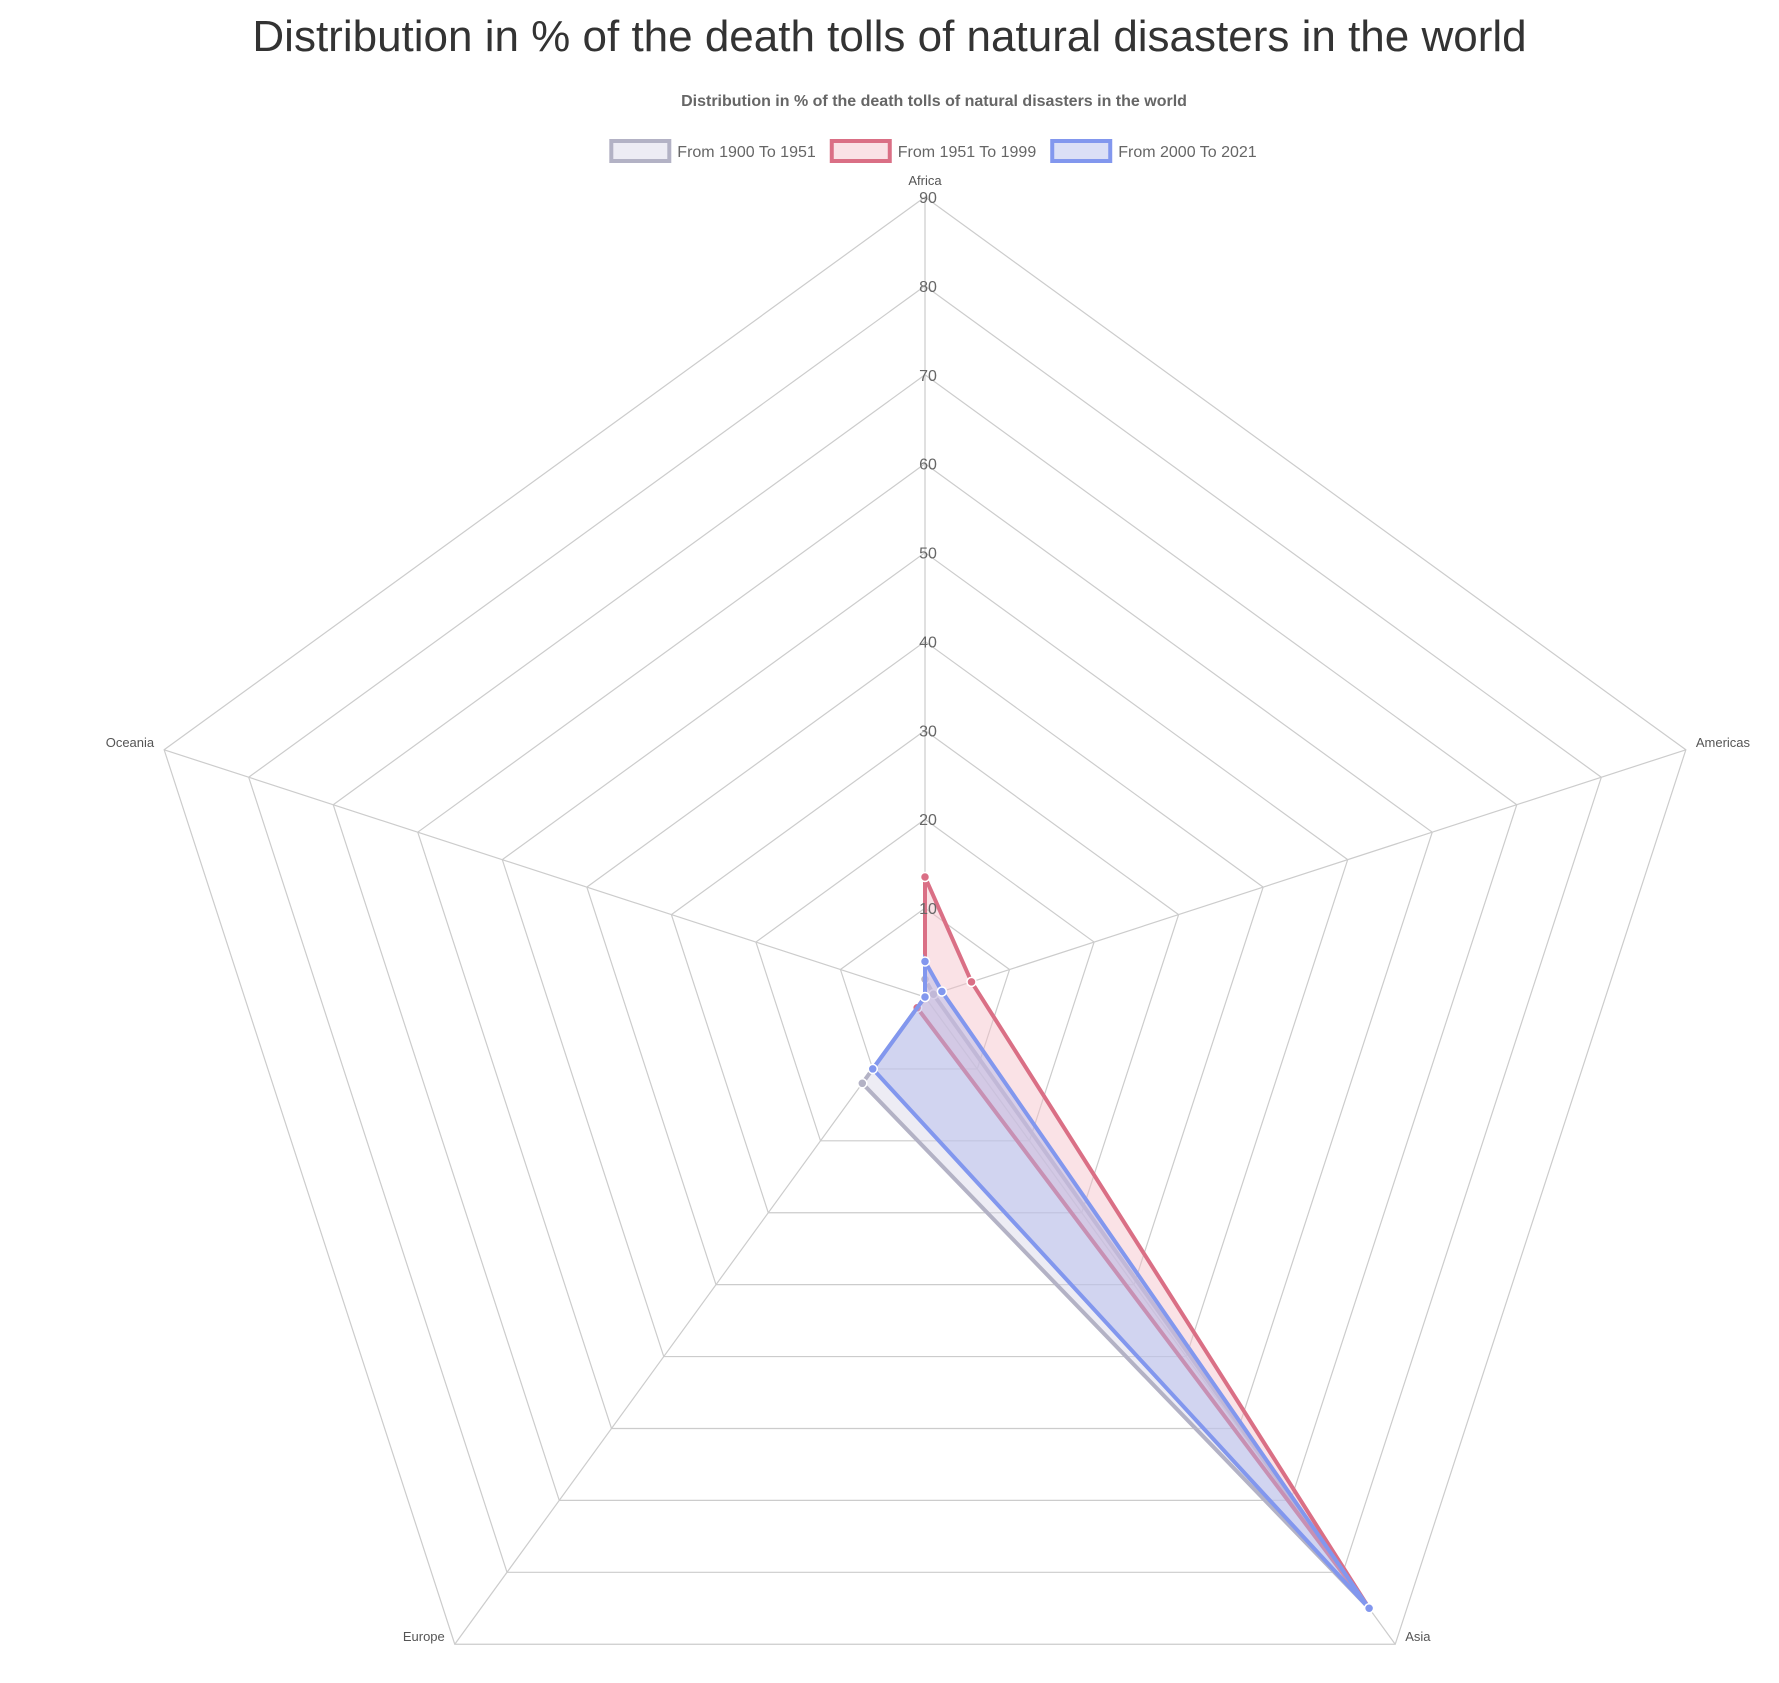 The height and width of the screenshot is (1683, 1779). What do you see at coordinates (928, 731) in the screenshot?
I see `tick-label-30: 30` at bounding box center [928, 731].